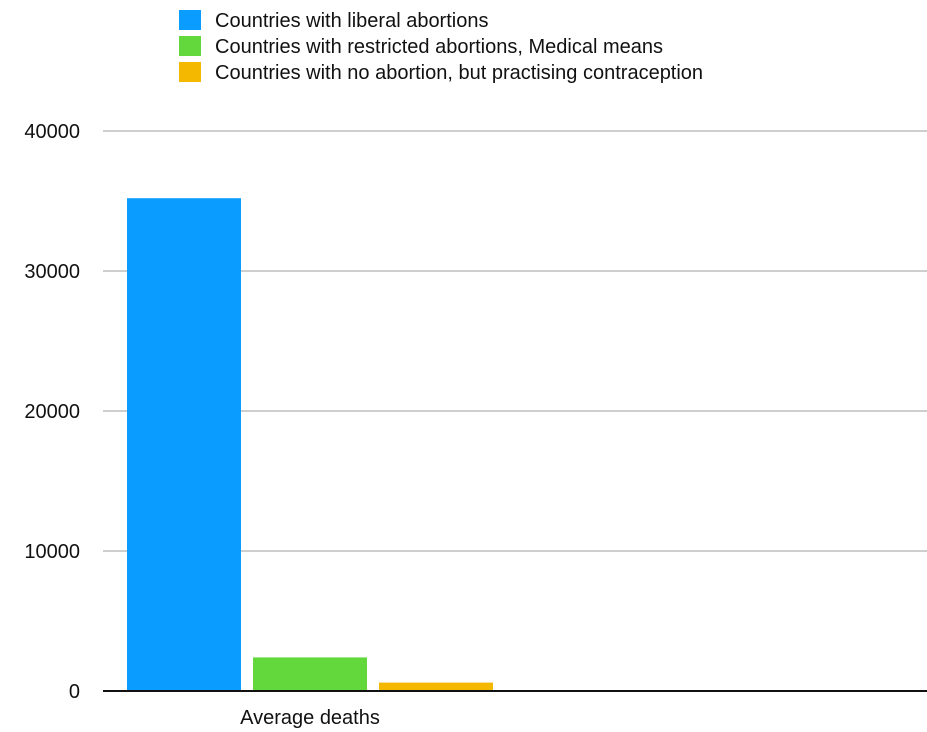 The height and width of the screenshot is (732, 927). I want to click on y-tick-label-10000: 10000, so click(52, 552).